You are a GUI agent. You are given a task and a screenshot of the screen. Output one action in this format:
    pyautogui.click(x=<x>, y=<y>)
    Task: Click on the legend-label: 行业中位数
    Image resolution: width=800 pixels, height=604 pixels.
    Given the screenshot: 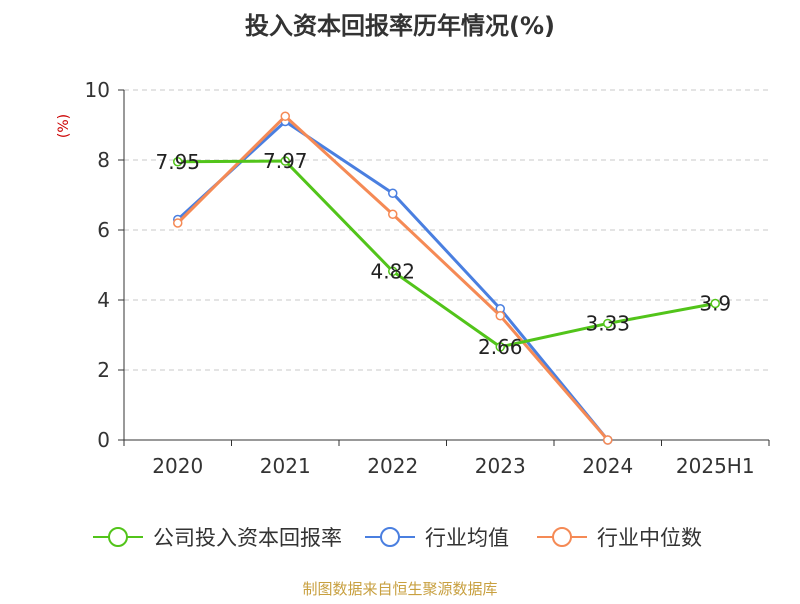 What is the action you would take?
    pyautogui.click(x=649, y=538)
    